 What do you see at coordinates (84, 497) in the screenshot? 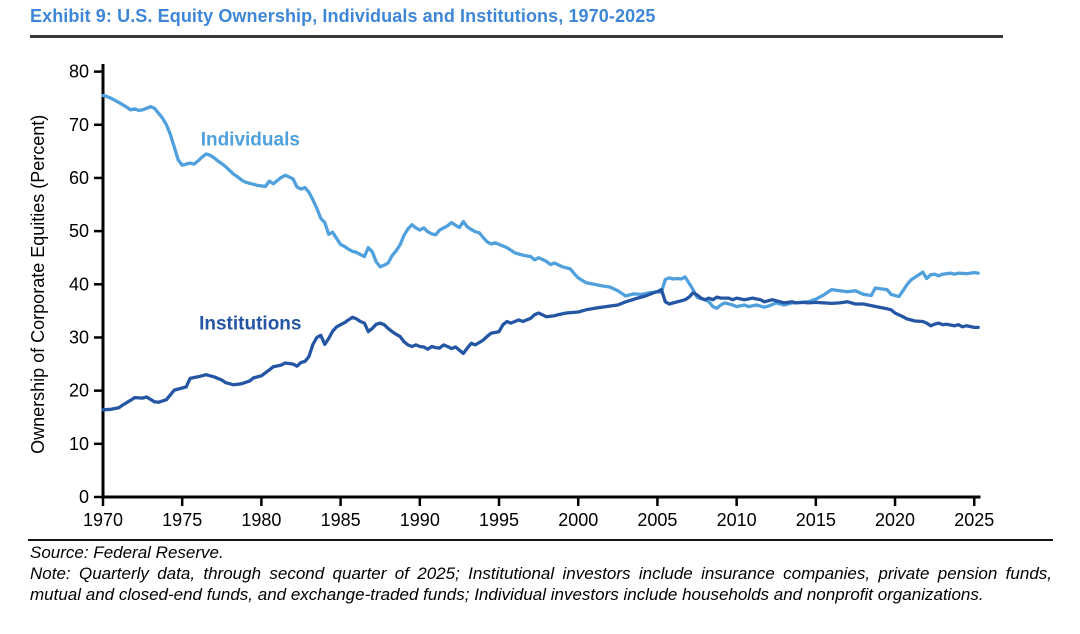
I see `y-tick-label: 0` at bounding box center [84, 497].